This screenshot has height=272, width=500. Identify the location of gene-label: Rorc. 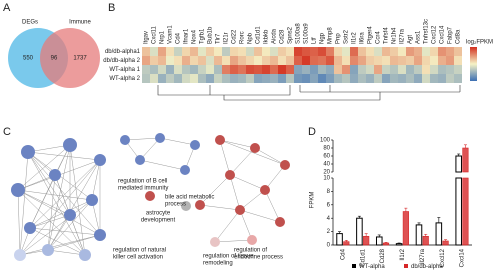
(243, 37).